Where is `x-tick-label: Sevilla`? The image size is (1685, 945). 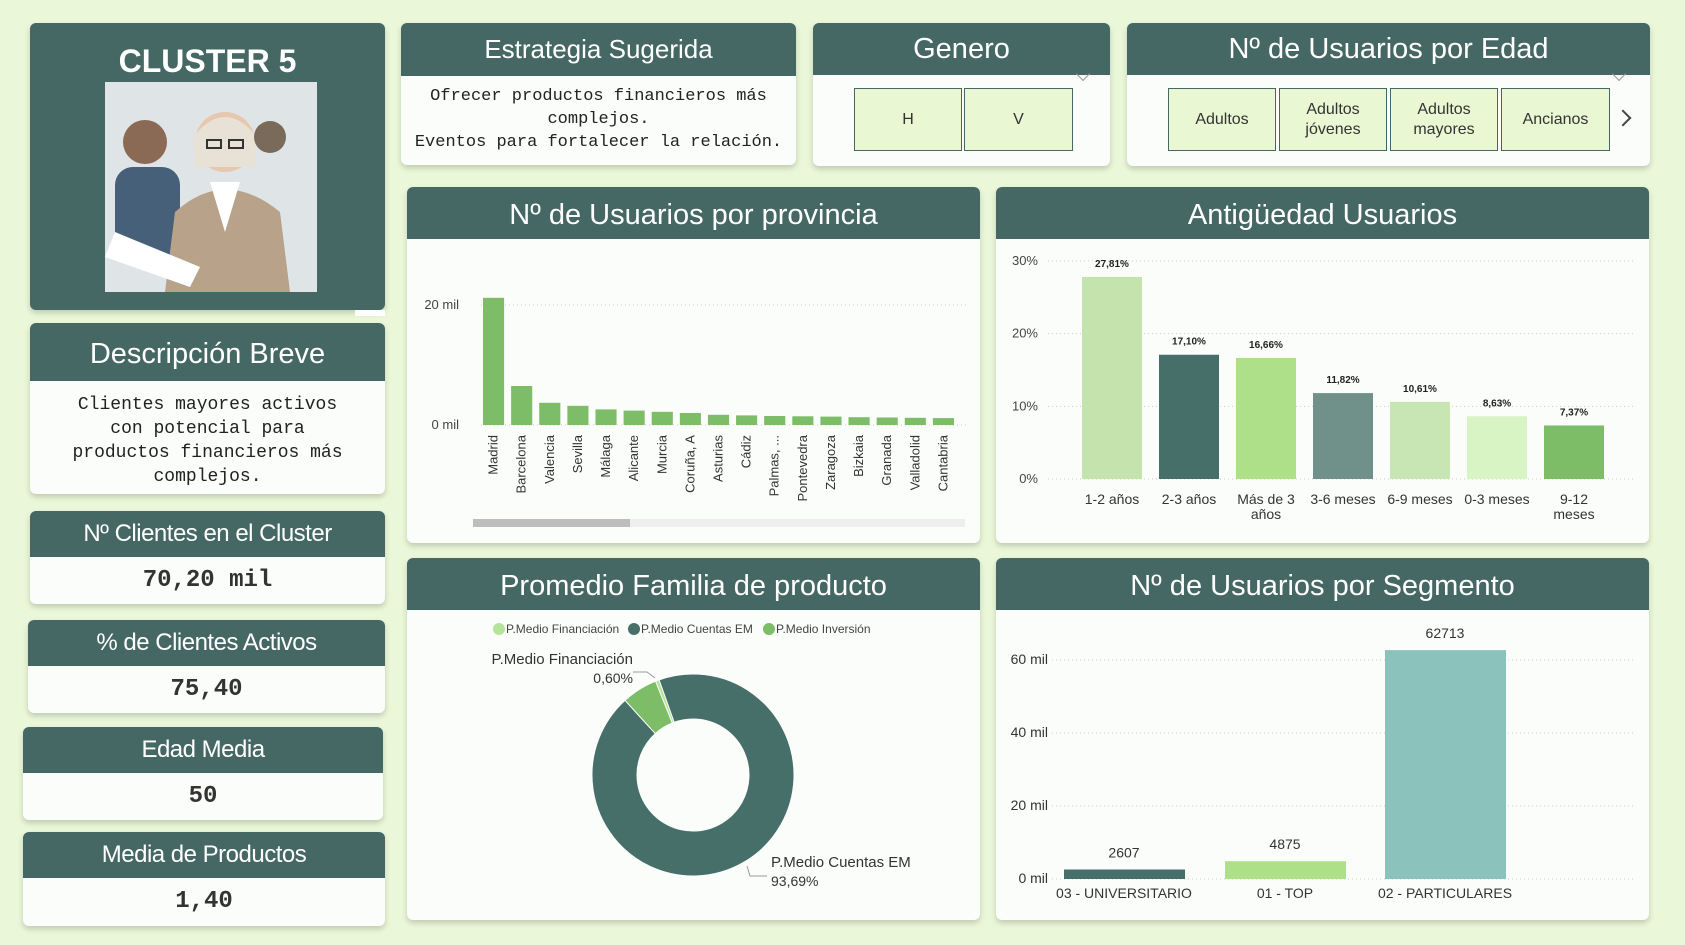
x-tick-label: Sevilla is located at coordinates (577, 453).